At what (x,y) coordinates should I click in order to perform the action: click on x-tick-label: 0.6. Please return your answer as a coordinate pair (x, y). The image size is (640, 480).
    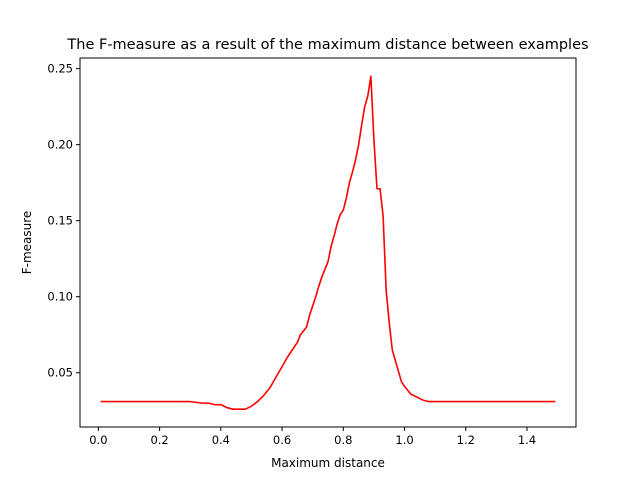
    Looking at the image, I should click on (282, 440).